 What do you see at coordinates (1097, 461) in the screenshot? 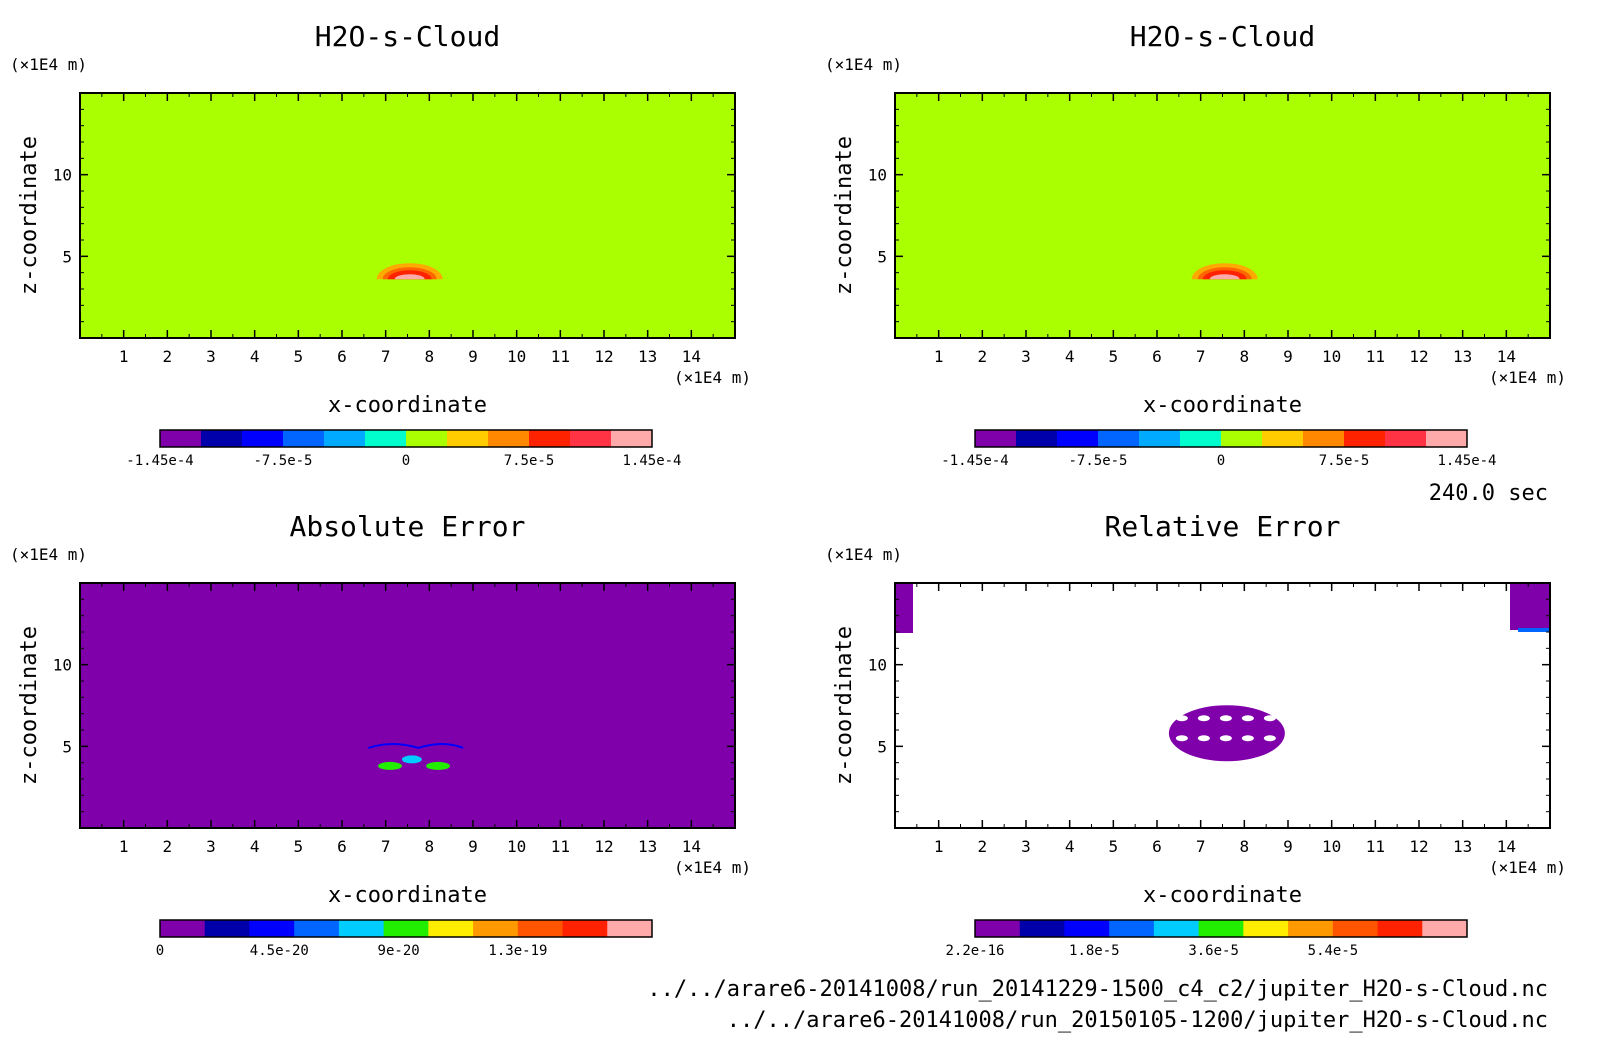
I see `colorbar-label: -7.5e-5` at bounding box center [1097, 461].